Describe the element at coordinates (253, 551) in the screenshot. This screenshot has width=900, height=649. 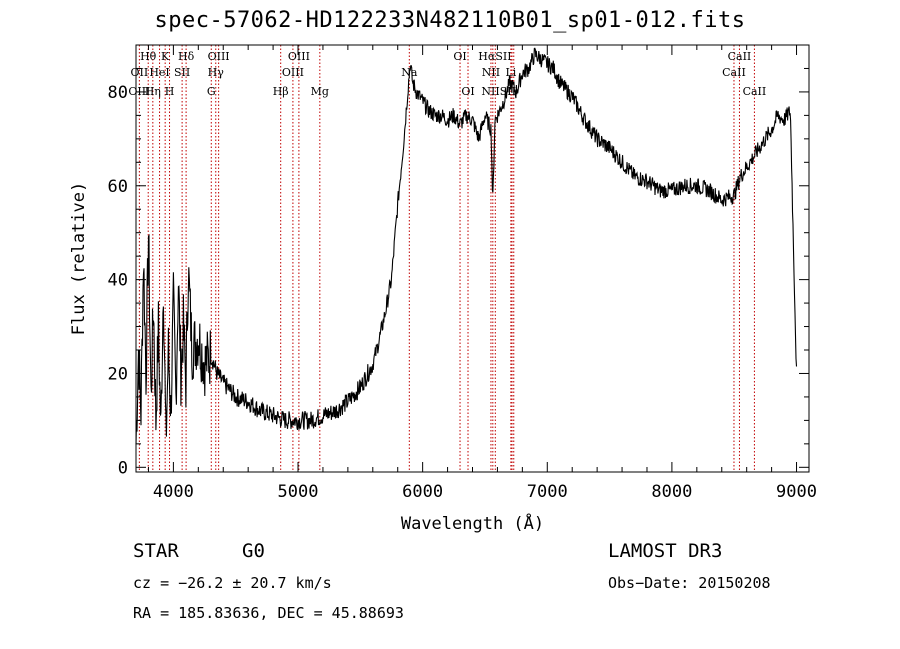
I see `spectral-subclass: G0` at that location.